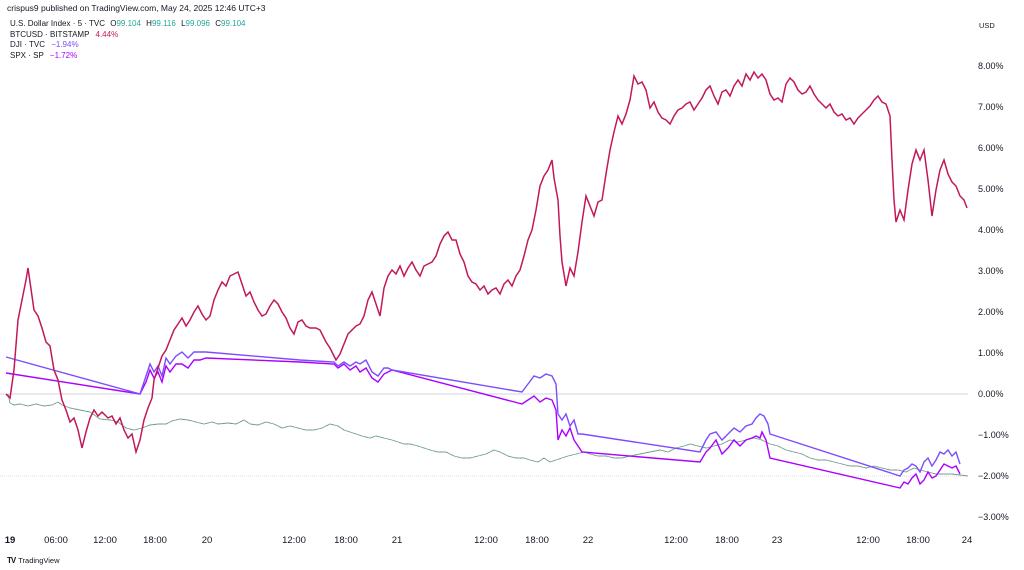  What do you see at coordinates (991, 189) in the screenshot?
I see `y-tick: 5.00%` at bounding box center [991, 189].